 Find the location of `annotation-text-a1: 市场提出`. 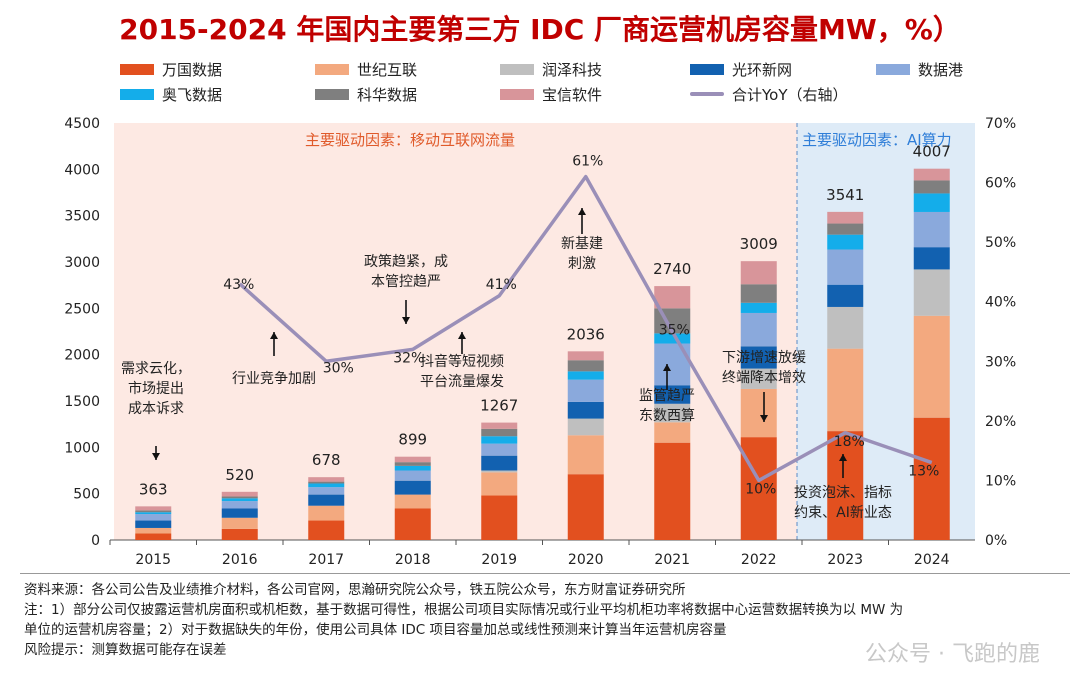

annotation-text-a1: 市场提出 is located at coordinates (156, 388).